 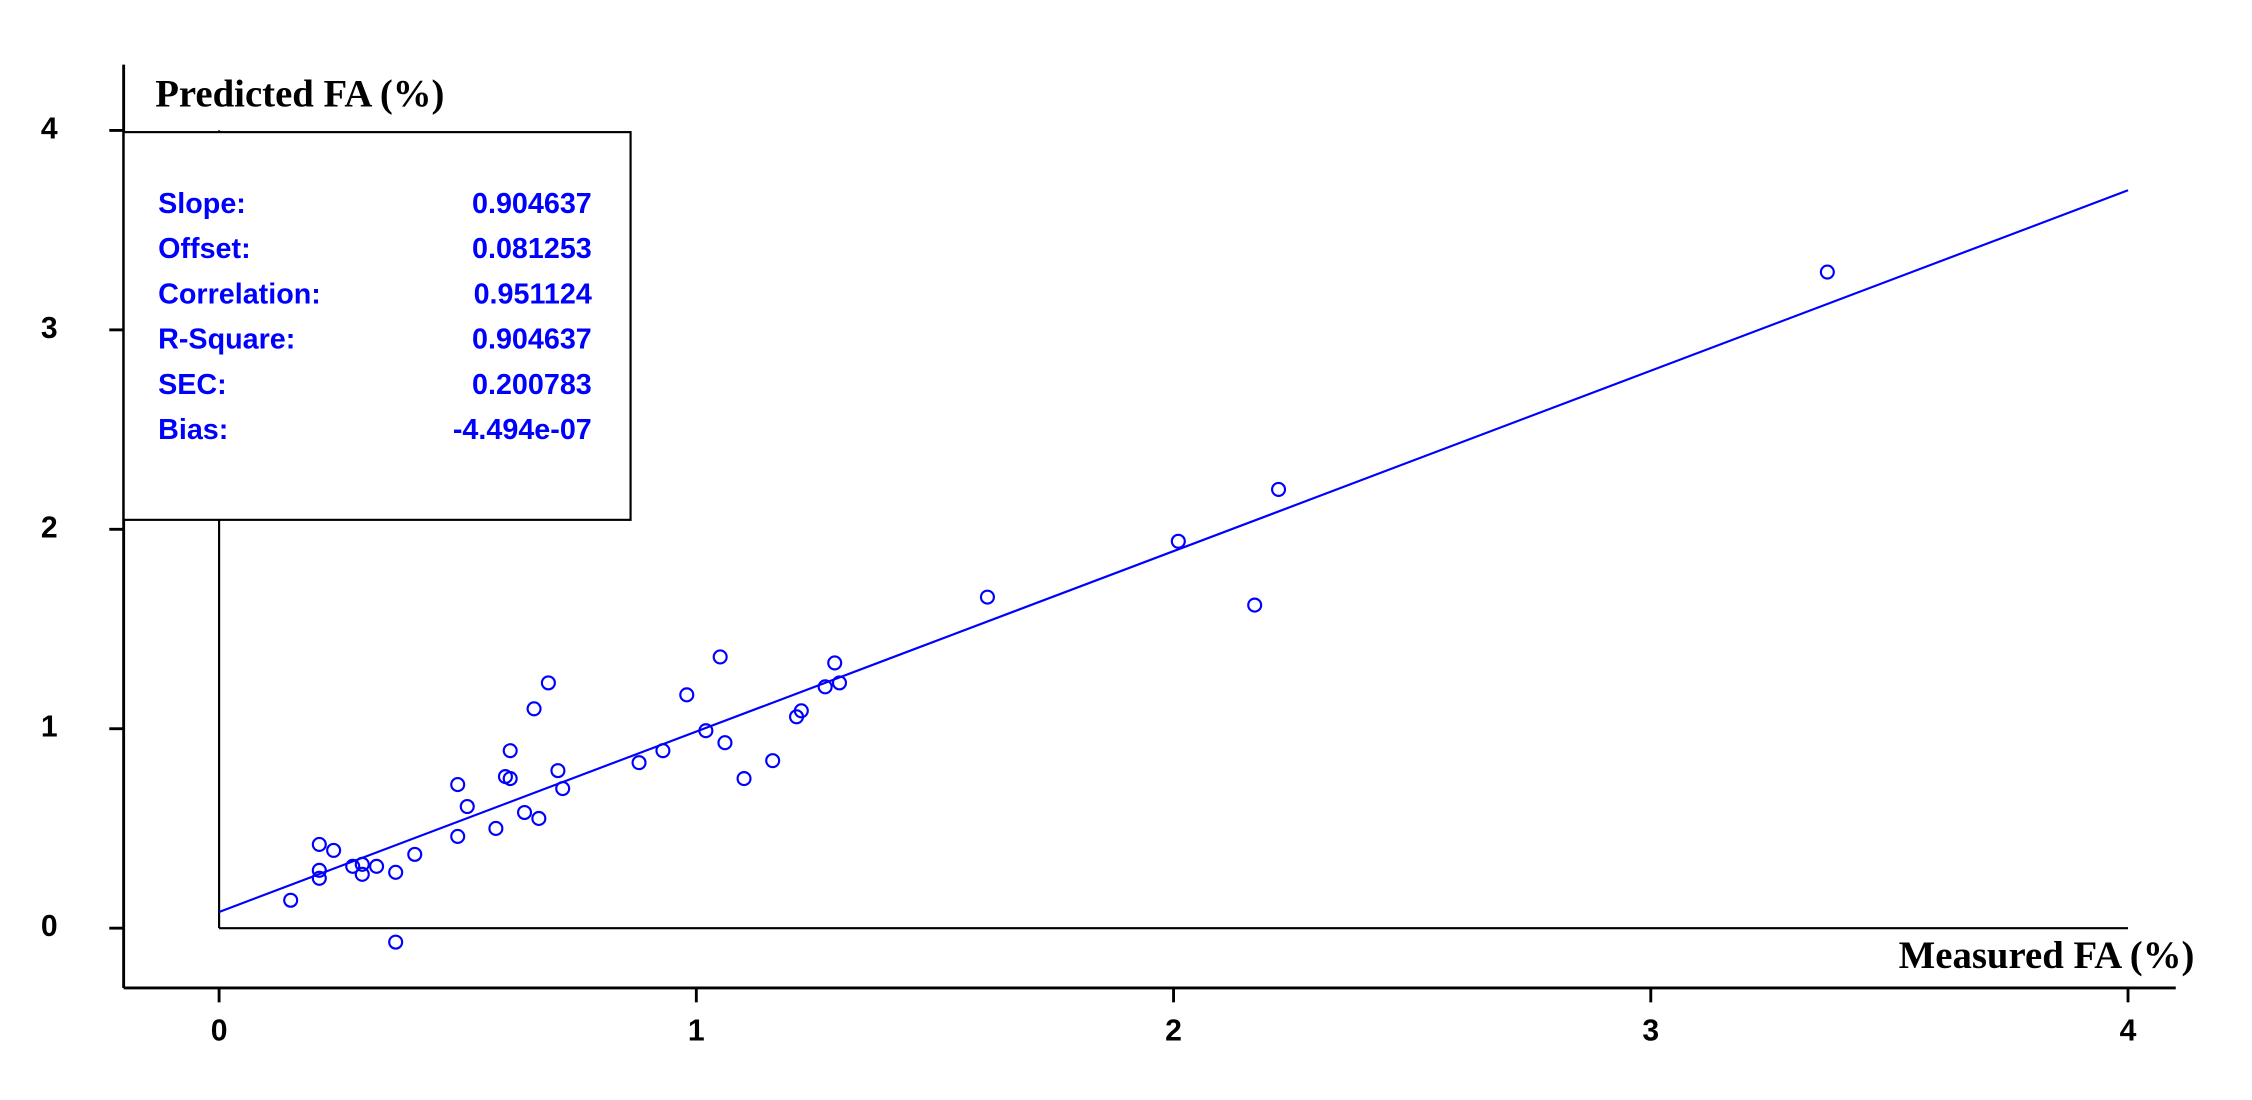 I want to click on stats-box, so click(x=377, y=326).